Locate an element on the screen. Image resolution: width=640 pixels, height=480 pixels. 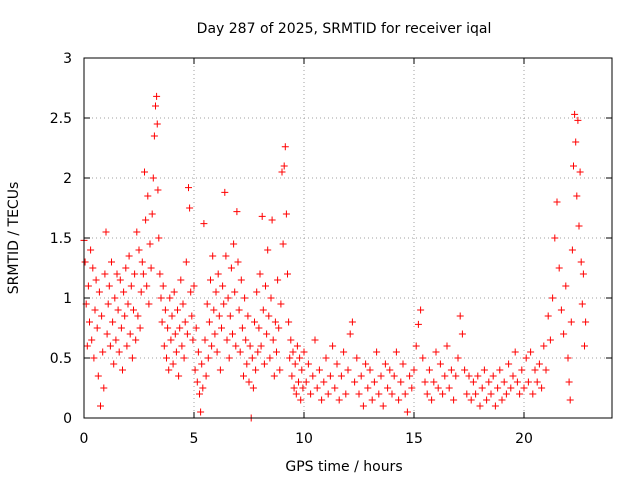
y-tick-label: 2.5 is located at coordinates (61, 119).